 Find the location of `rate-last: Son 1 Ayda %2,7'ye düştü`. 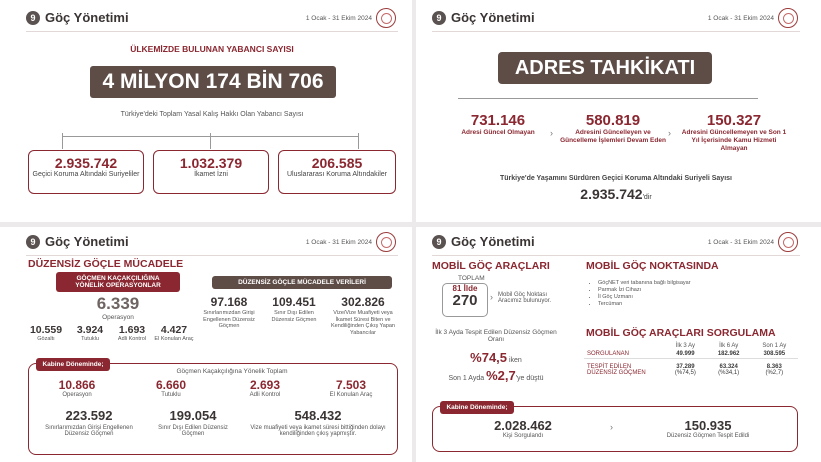

rate-last: Son 1 Ayda %2,7'ye düştü is located at coordinates (496, 375).